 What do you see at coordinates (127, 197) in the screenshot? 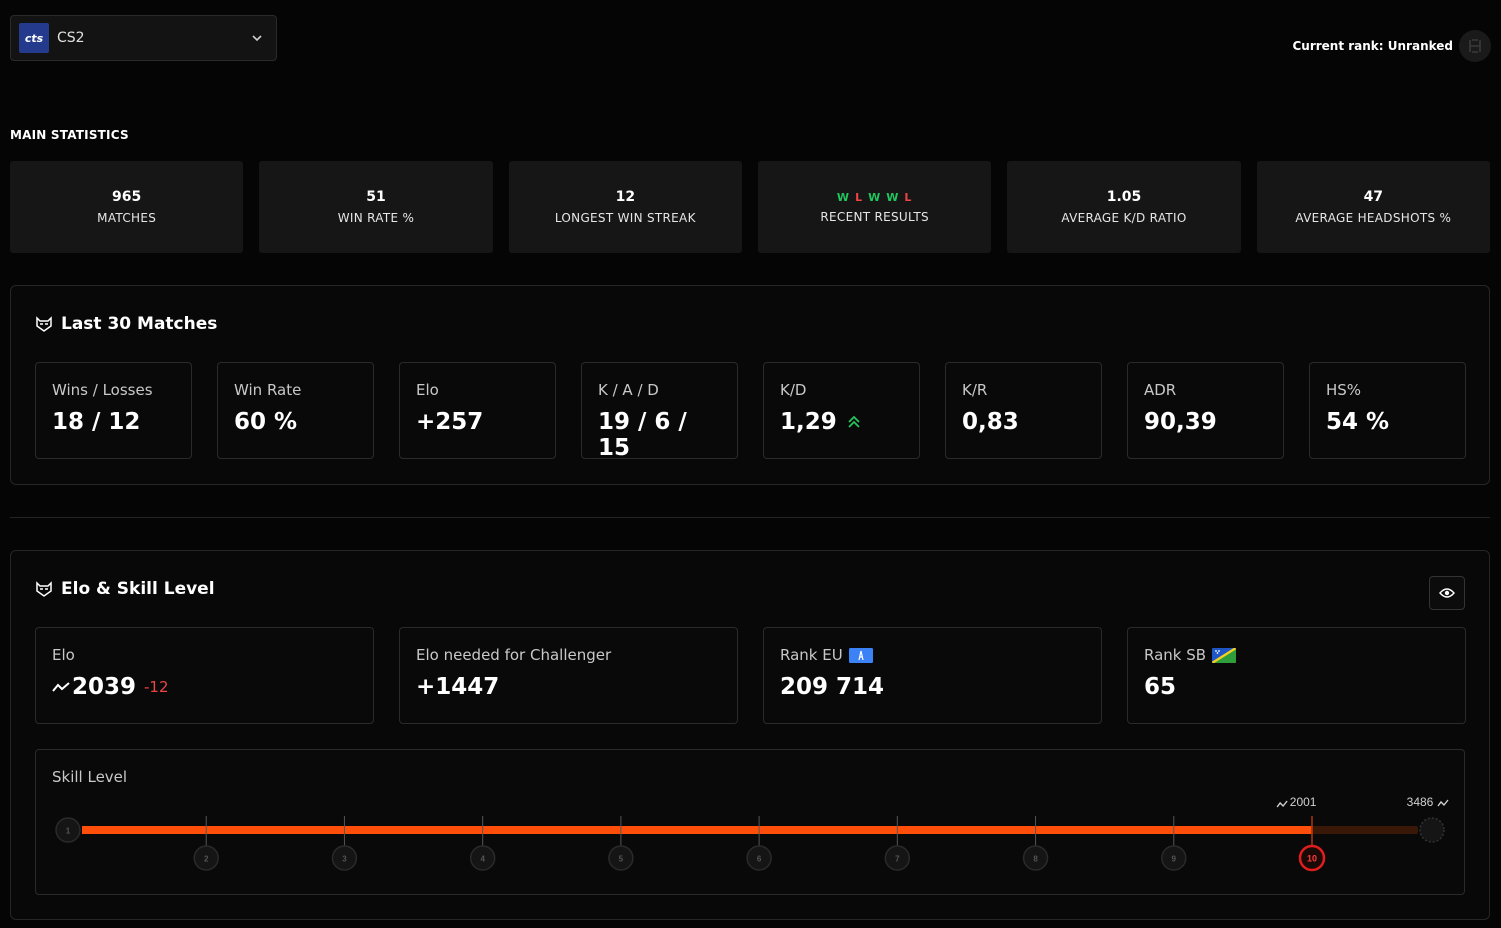
I see `stat-value: 965` at bounding box center [127, 197].